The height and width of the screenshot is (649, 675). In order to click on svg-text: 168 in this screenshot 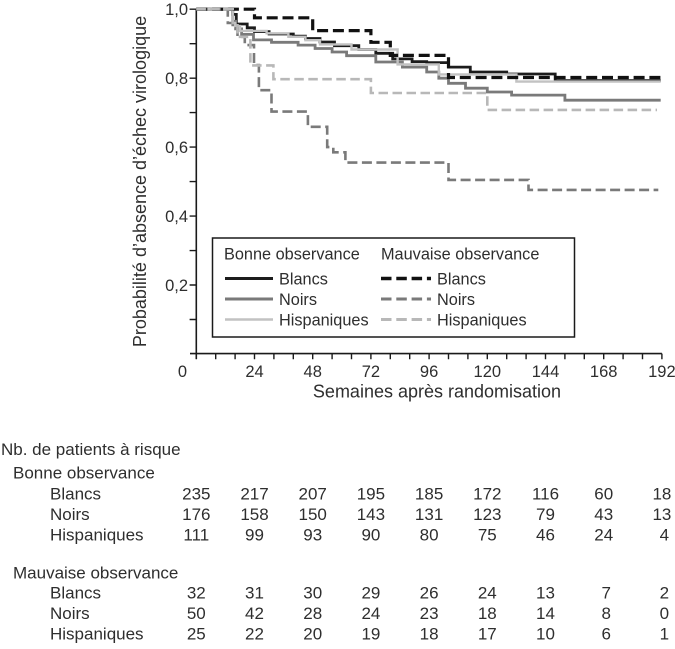, I will do `click(604, 372)`.